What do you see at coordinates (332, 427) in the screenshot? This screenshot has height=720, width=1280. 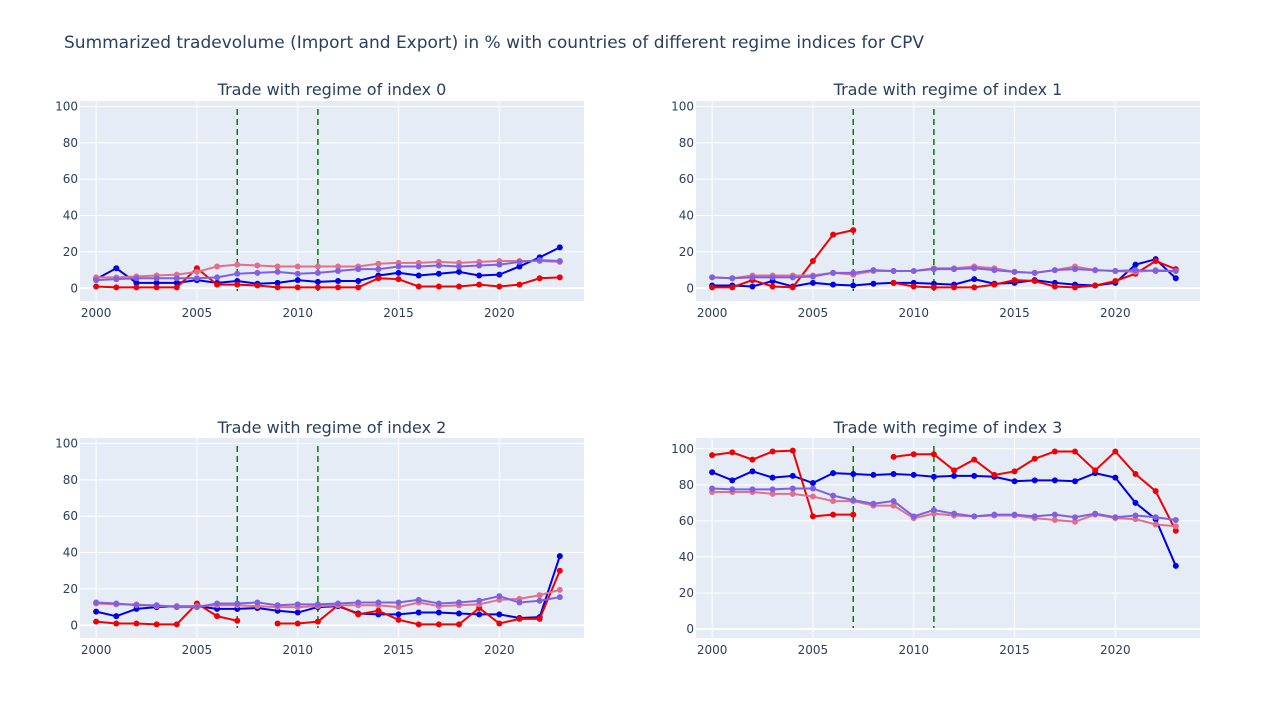 I see `subplot-title: Trade with regime of index 2` at bounding box center [332, 427].